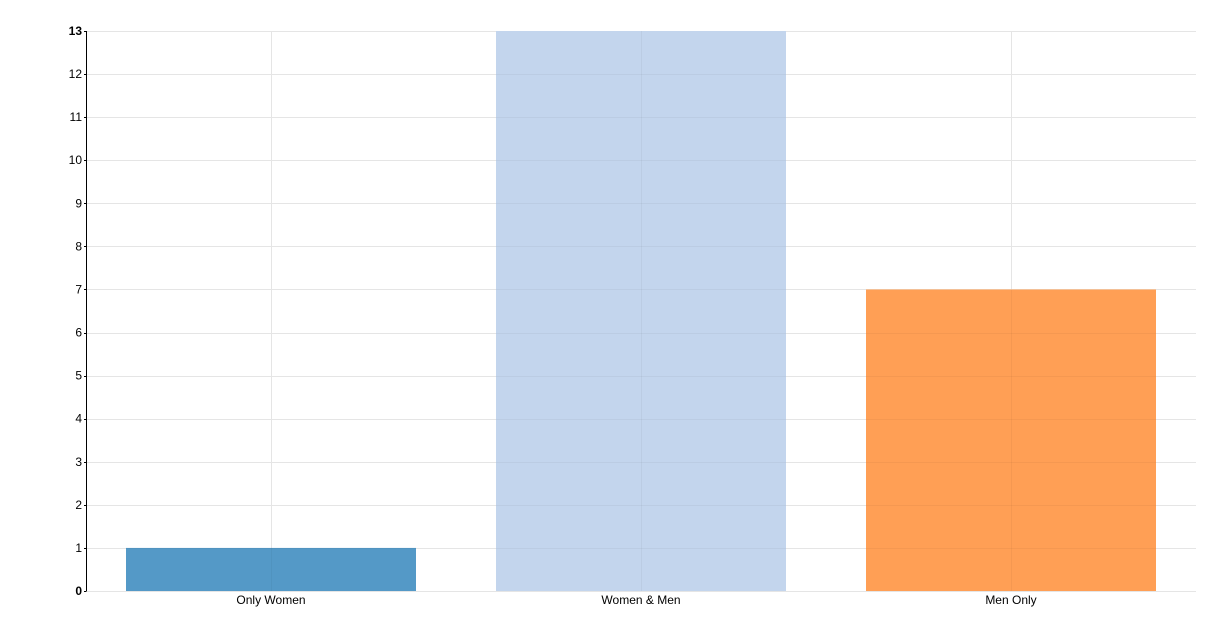 The image size is (1216, 636). What do you see at coordinates (78, 419) in the screenshot?
I see `y-tick-label-4: 4` at bounding box center [78, 419].